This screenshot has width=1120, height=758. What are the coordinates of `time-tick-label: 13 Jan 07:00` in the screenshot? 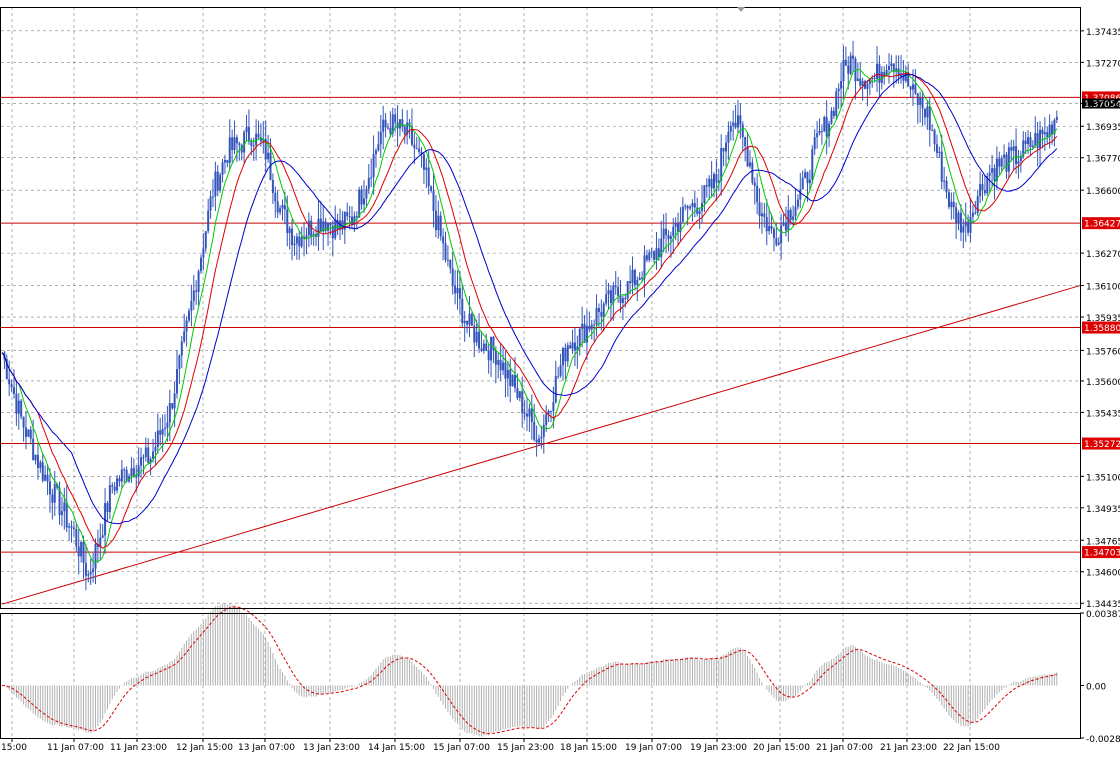 It's located at (266, 748).